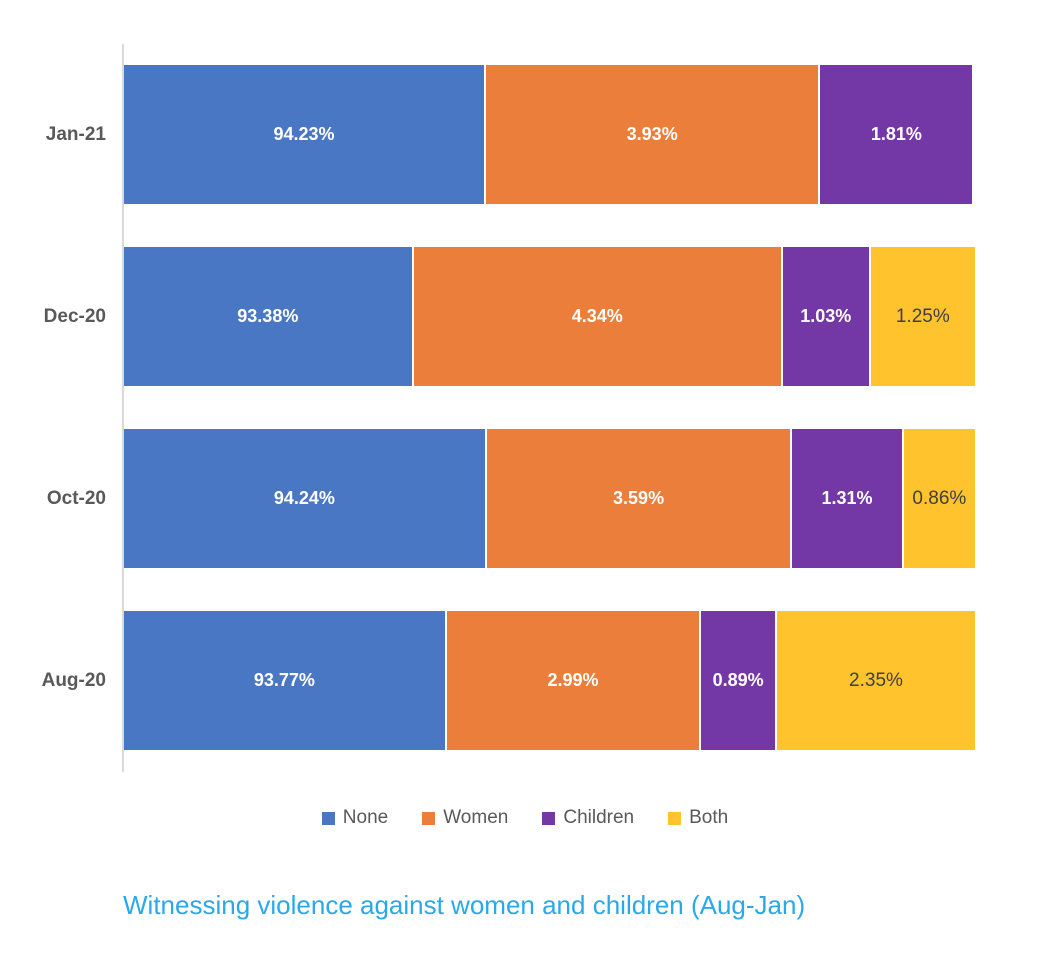 The height and width of the screenshot is (970, 1050). I want to click on value-label: 94.24%, so click(304, 498).